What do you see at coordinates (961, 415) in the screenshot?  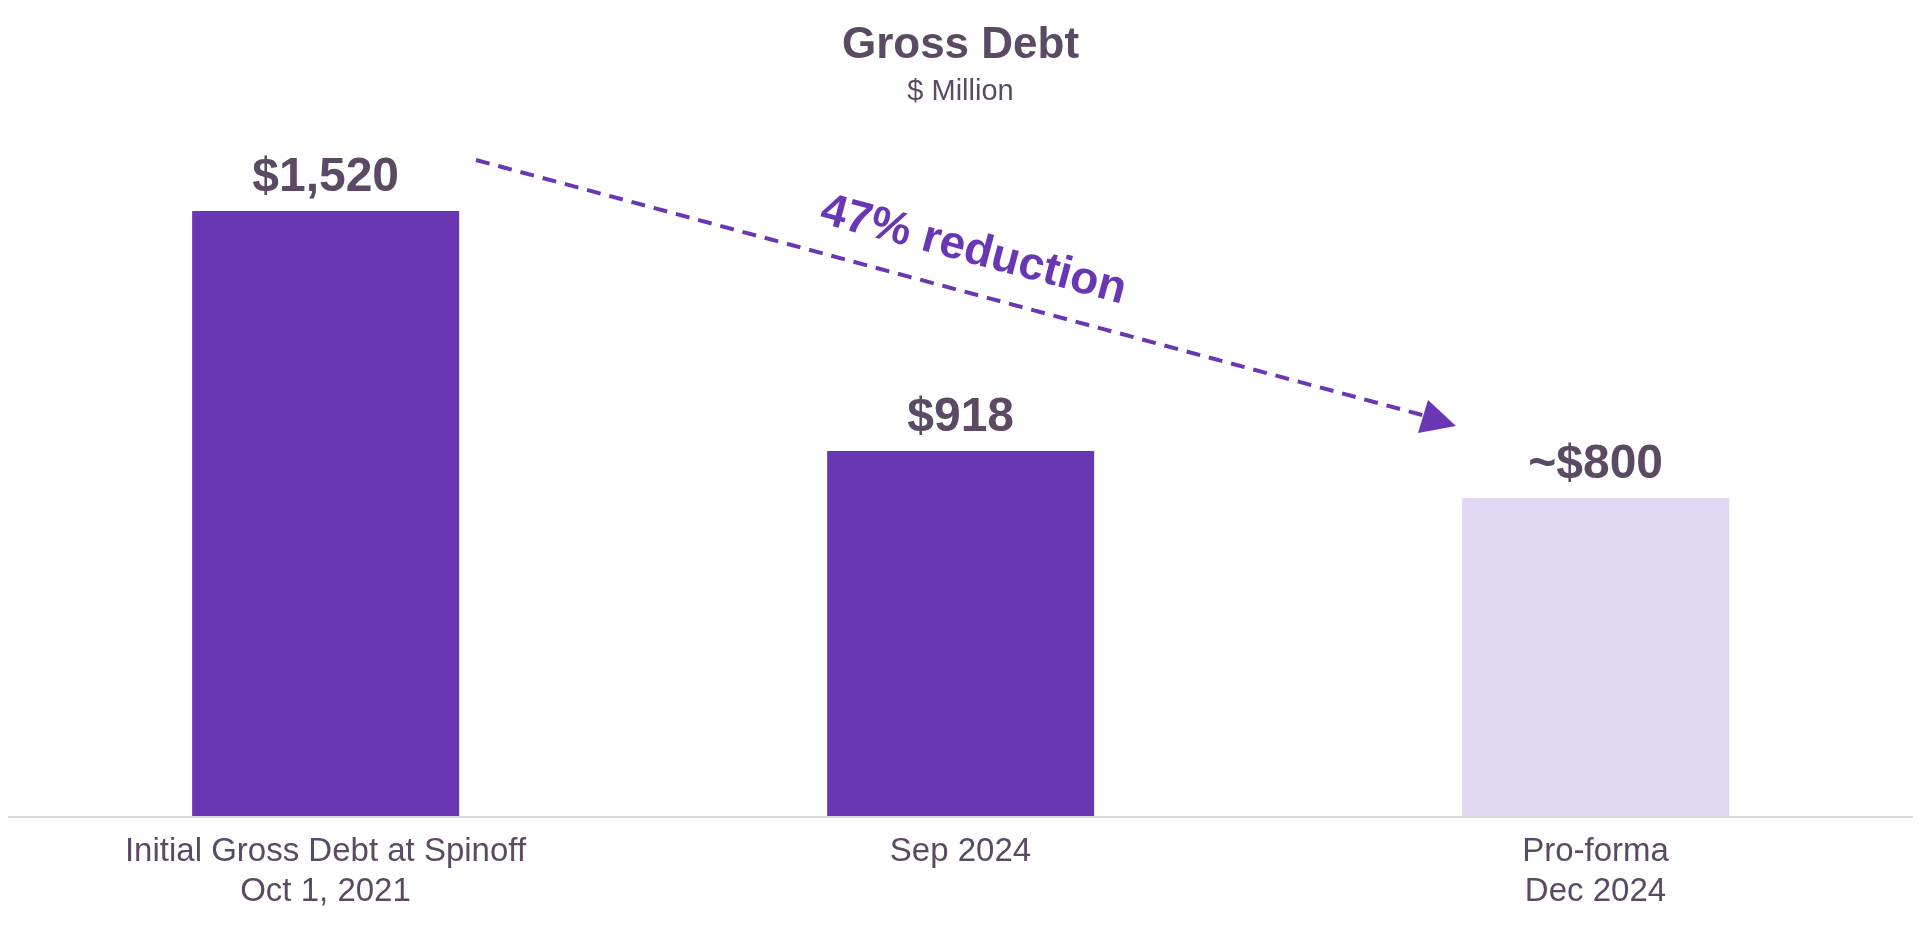 I see `data-label: $918` at bounding box center [961, 415].